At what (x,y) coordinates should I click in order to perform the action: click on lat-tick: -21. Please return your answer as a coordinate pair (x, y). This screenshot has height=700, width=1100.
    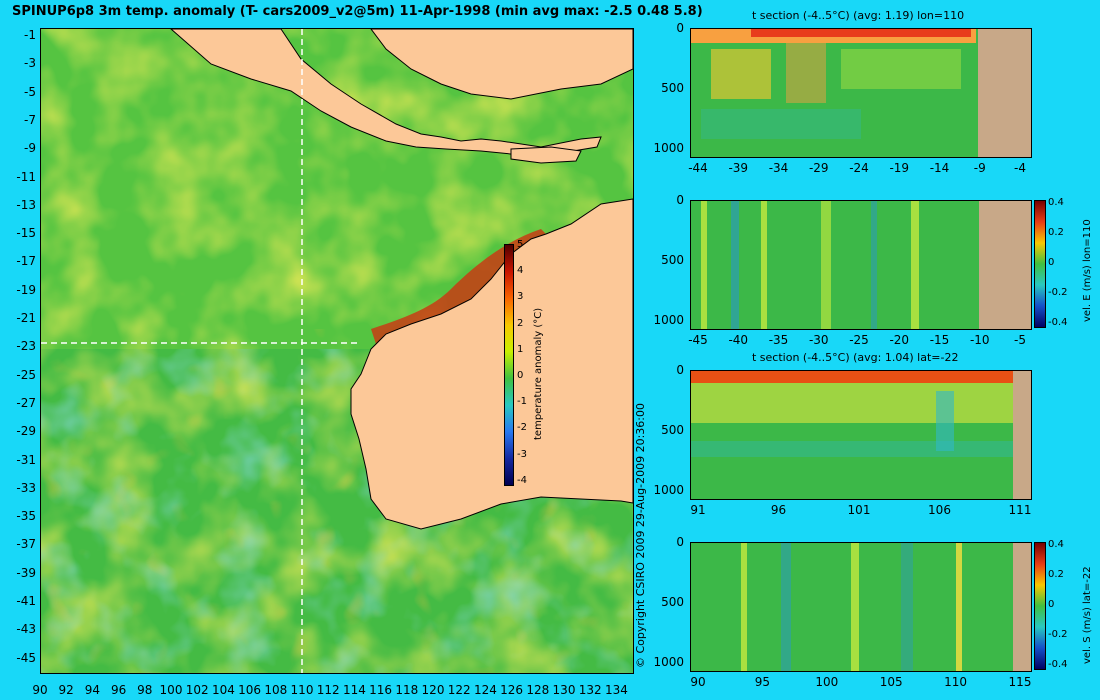
    Looking at the image, I should click on (26, 318).